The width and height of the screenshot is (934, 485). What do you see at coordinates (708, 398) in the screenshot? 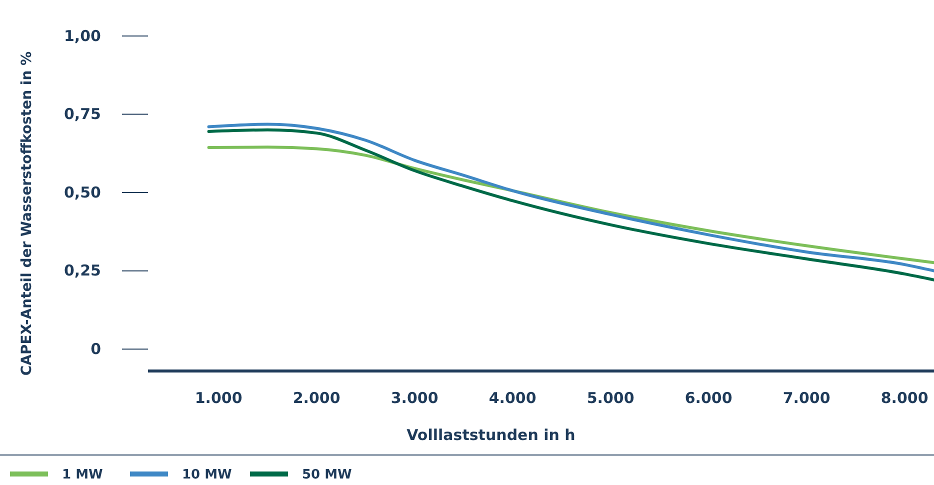
I see `x-tick-label: 6.000` at bounding box center [708, 398].